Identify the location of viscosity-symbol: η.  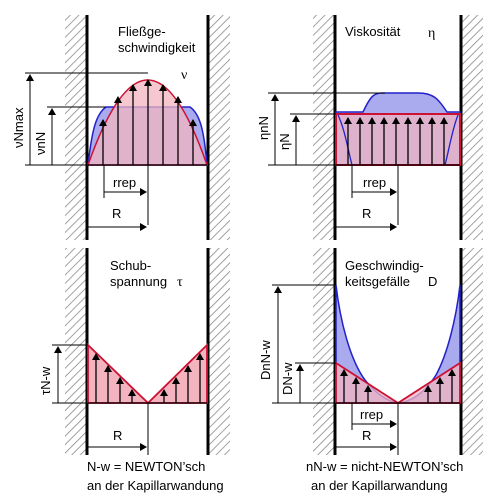
(431, 33).